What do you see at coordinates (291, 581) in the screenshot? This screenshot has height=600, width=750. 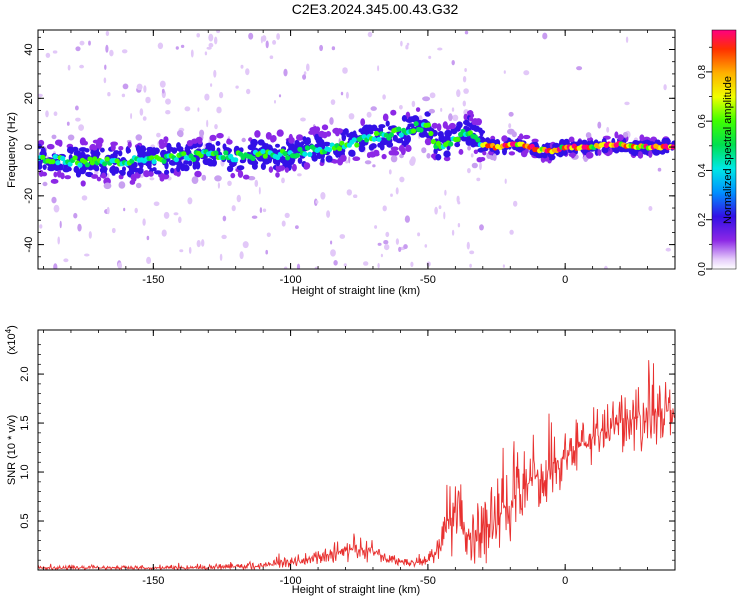 I see `x-tick-label: -100` at bounding box center [291, 581].